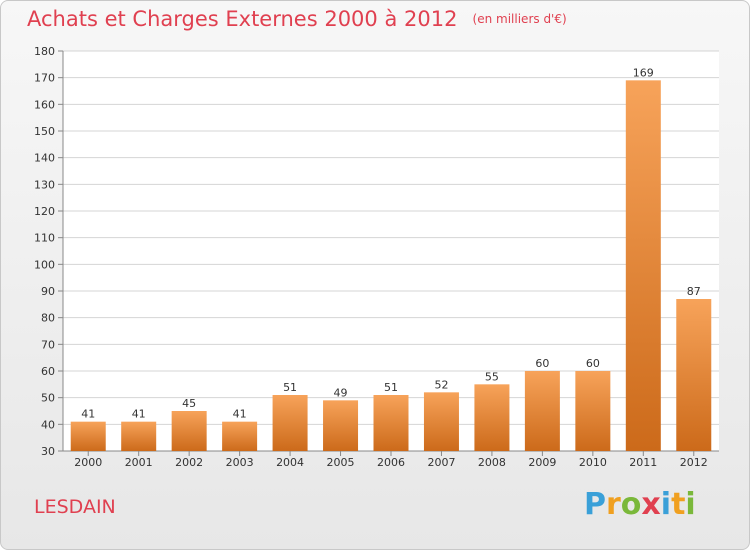 The image size is (750, 551). I want to click on y-tick-label: 170, so click(44, 78).